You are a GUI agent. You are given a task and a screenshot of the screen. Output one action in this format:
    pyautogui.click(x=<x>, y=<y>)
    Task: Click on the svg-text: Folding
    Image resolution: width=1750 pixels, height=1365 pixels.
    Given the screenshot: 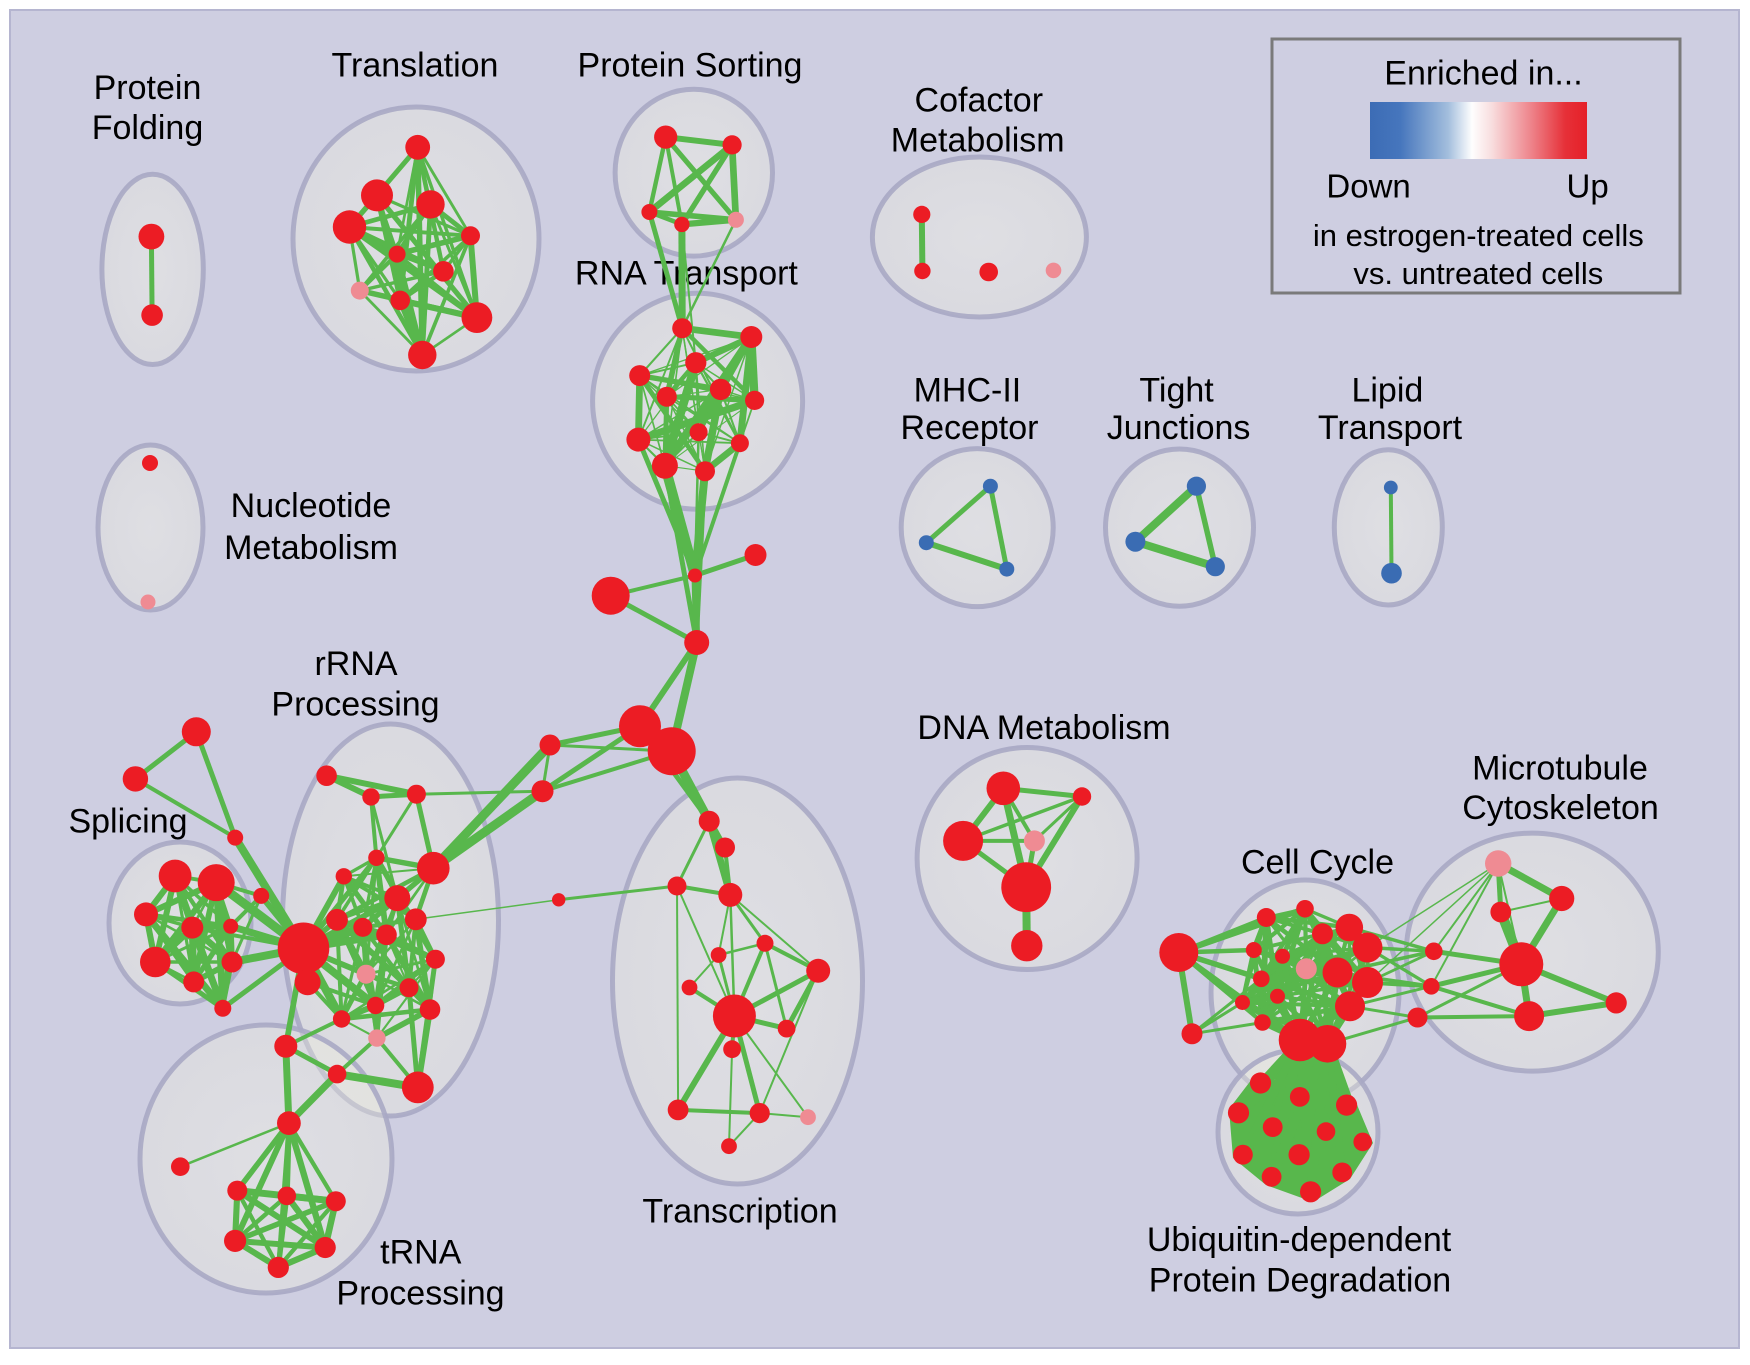 What is the action you would take?
    pyautogui.click(x=148, y=128)
    